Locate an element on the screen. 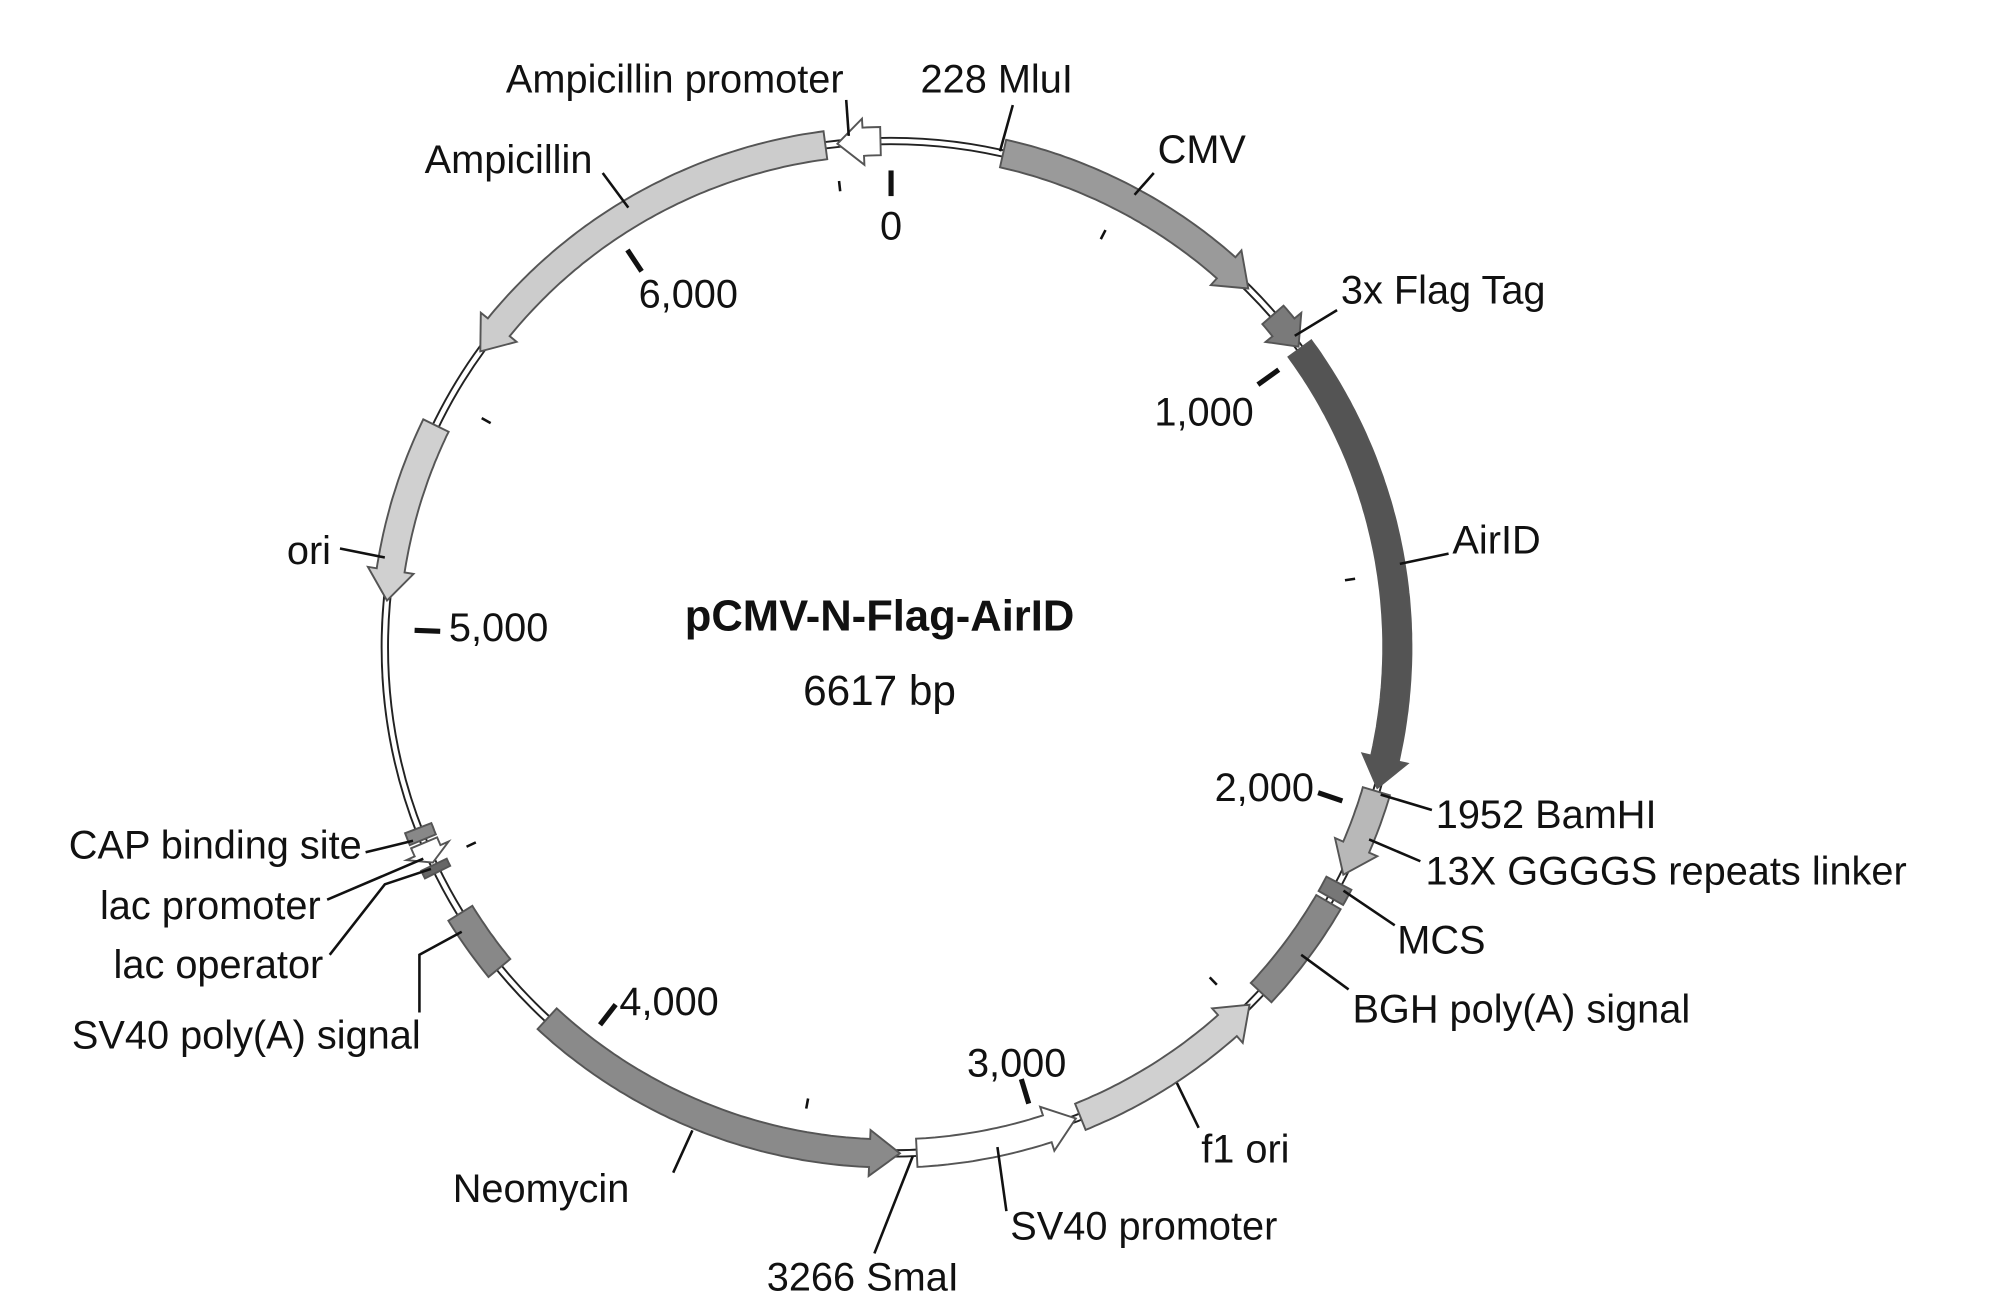 Image resolution: width=2000 pixels, height=1297 pixels. plasmid-name: pCMV-N-Flag-AirID is located at coordinates (880, 617).